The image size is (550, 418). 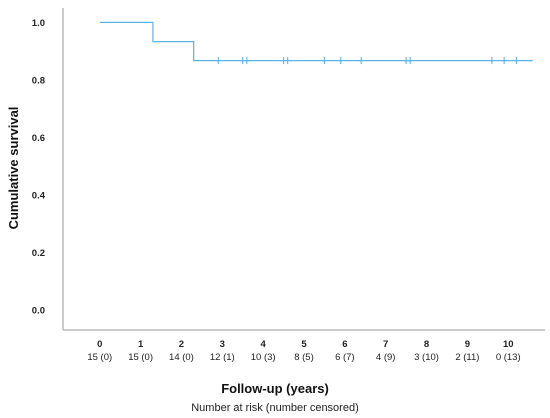 I want to click on x-tick-label-7: 7, so click(x=385, y=344).